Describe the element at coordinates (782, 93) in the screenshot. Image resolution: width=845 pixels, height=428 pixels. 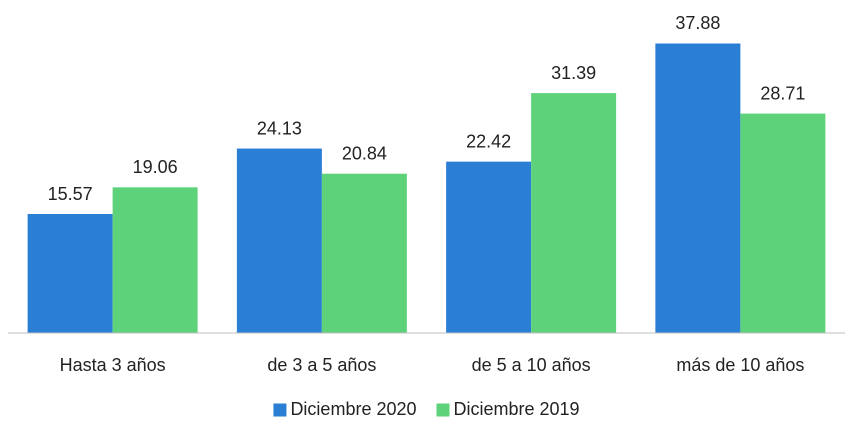
I see `value-label: 28.71` at that location.